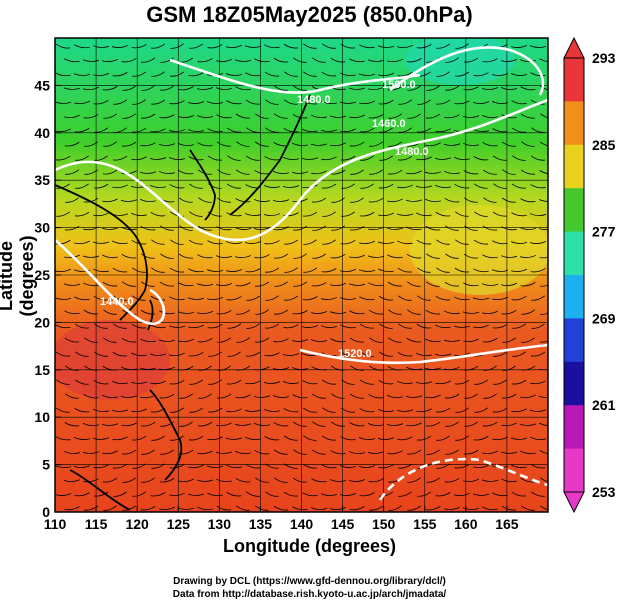 The width and height of the screenshot is (619, 605). Describe the element at coordinates (117, 302) in the screenshot. I see `contour-label: 1440.0` at that location.